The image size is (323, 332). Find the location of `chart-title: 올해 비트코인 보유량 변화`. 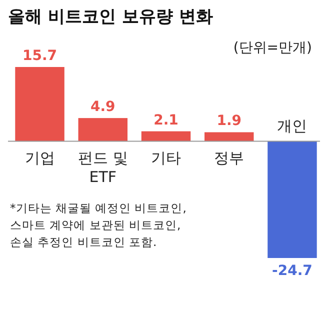

chart-title: 올해 비트코인 보유량 변화 is located at coordinates (110, 17).